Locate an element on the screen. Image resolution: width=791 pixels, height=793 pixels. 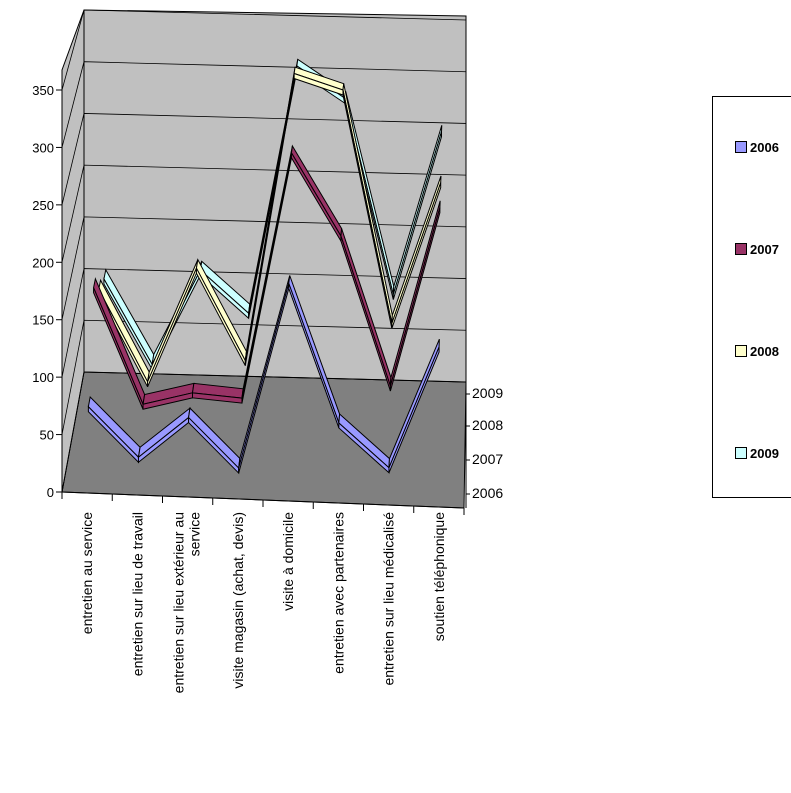
x-tick-label-line: entretien au service is located at coordinates (87, 573).